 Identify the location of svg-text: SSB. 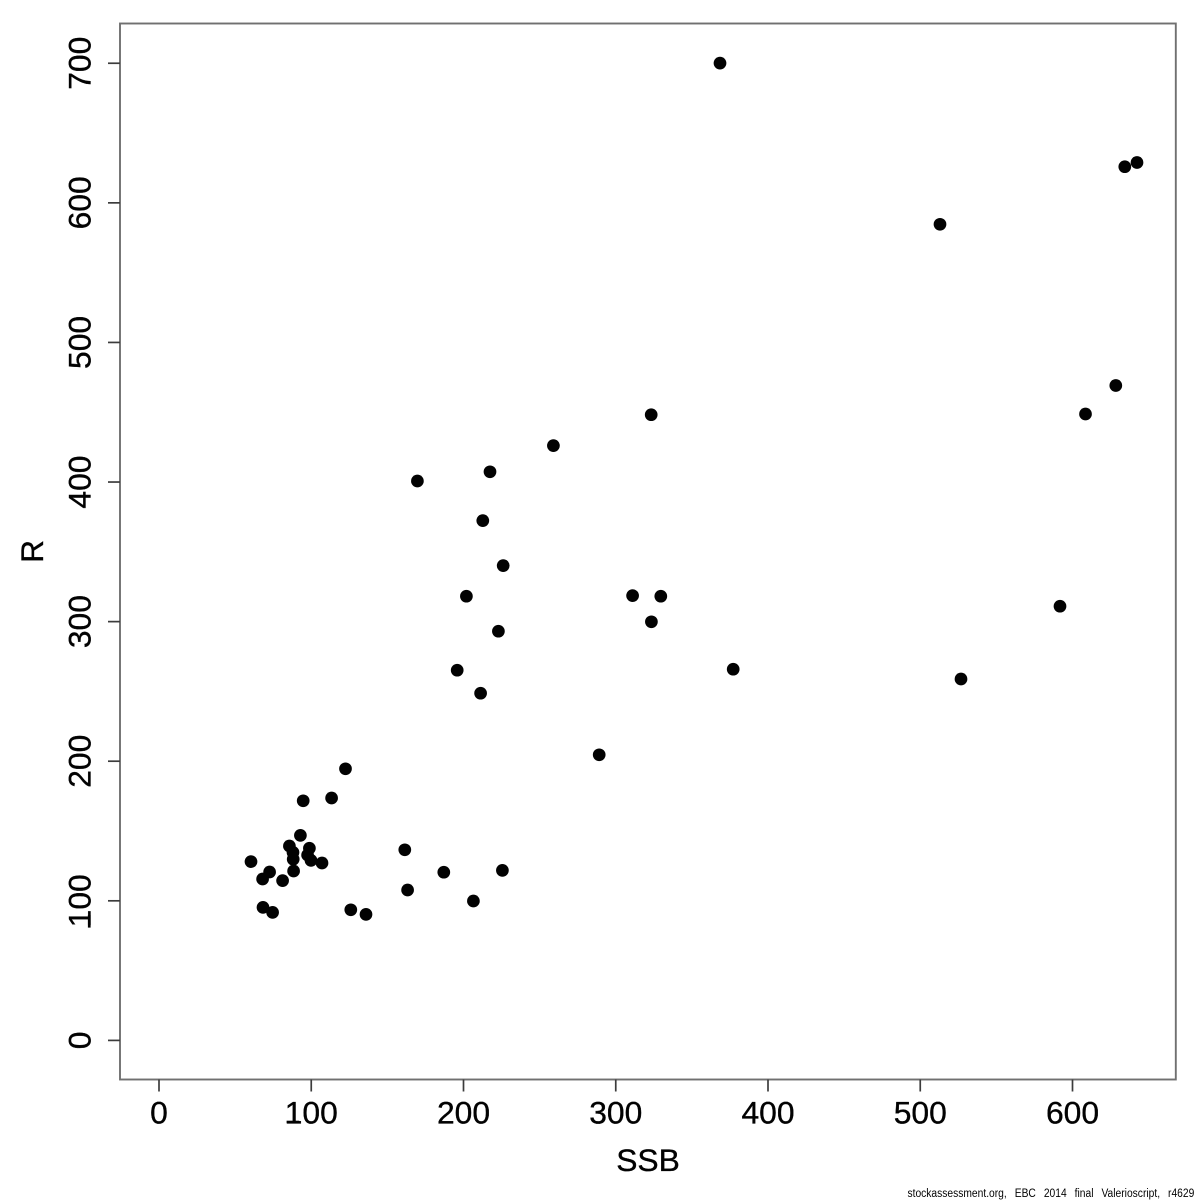
(648, 1160).